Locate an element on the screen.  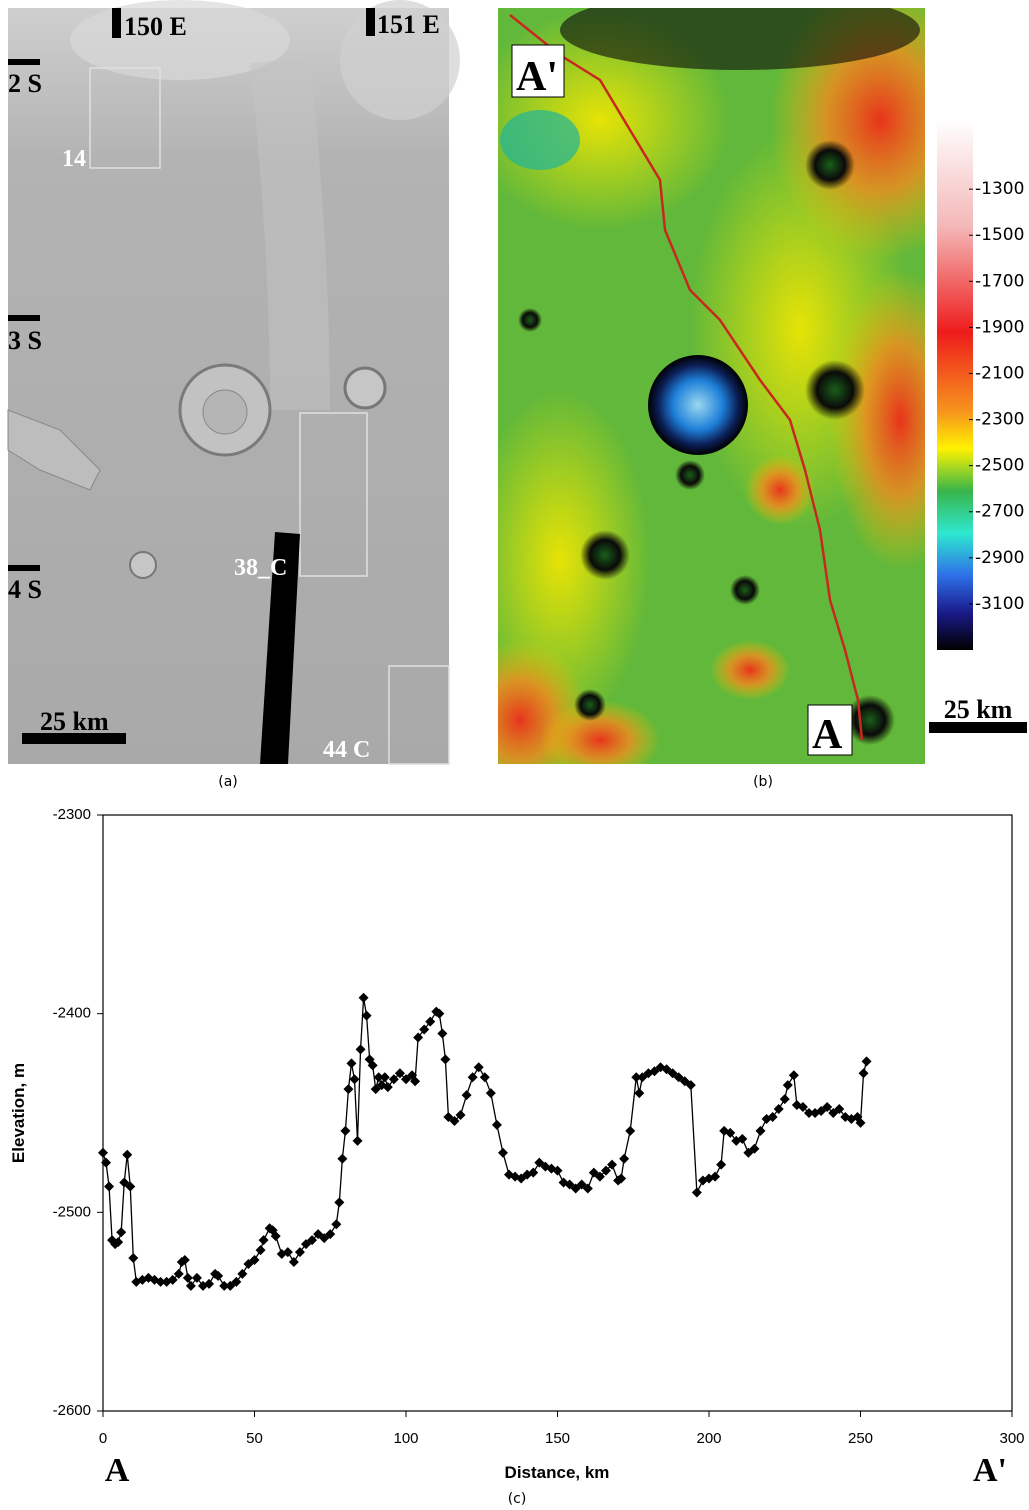
profile-start-label: A is located at coordinates (827, 735).